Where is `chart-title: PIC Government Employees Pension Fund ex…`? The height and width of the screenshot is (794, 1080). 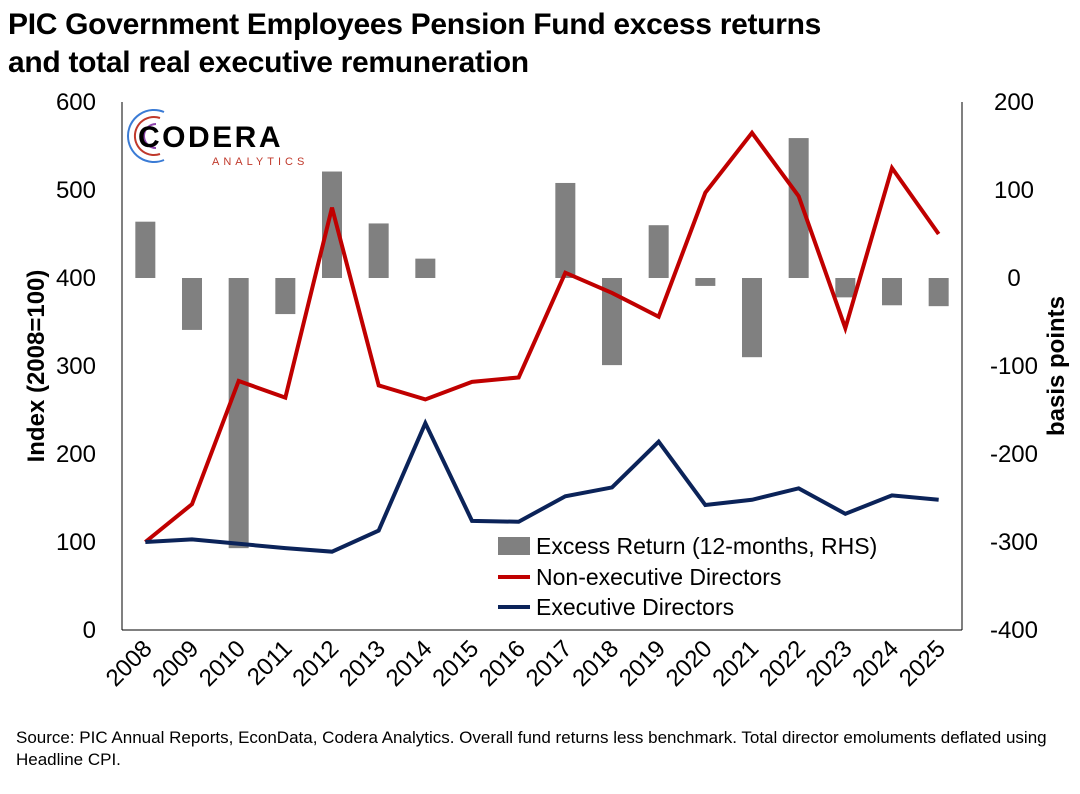
chart-title: PIC Government Employees Pension Fund ex… is located at coordinates (538, 44).